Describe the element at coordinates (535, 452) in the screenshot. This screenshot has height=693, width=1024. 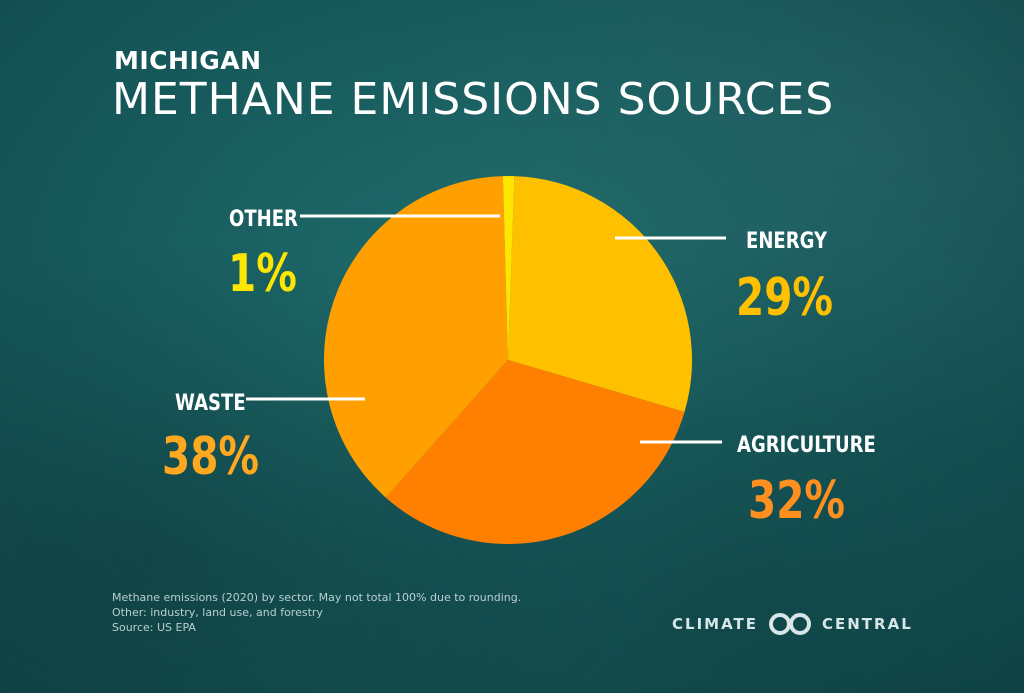
I see `pie-slice-agriculture` at that location.